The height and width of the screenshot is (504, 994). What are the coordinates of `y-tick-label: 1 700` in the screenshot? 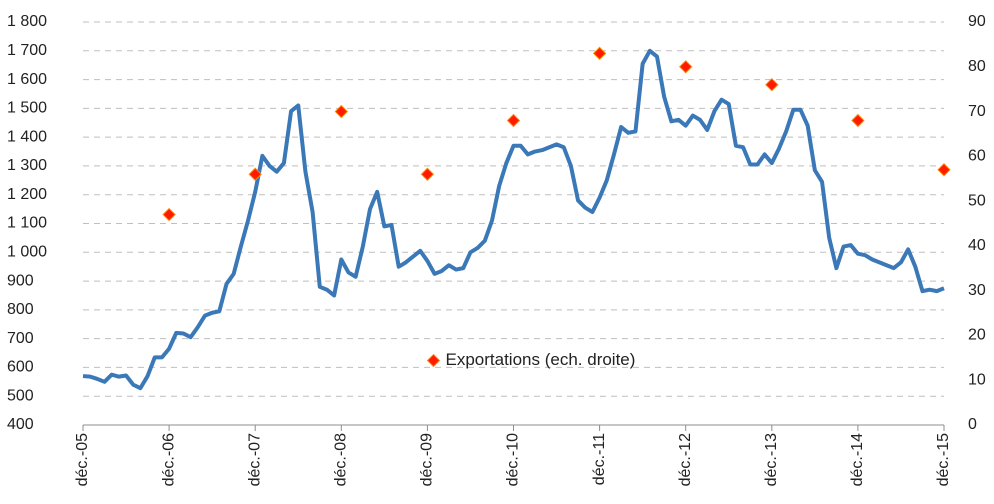 It's located at (27, 50).